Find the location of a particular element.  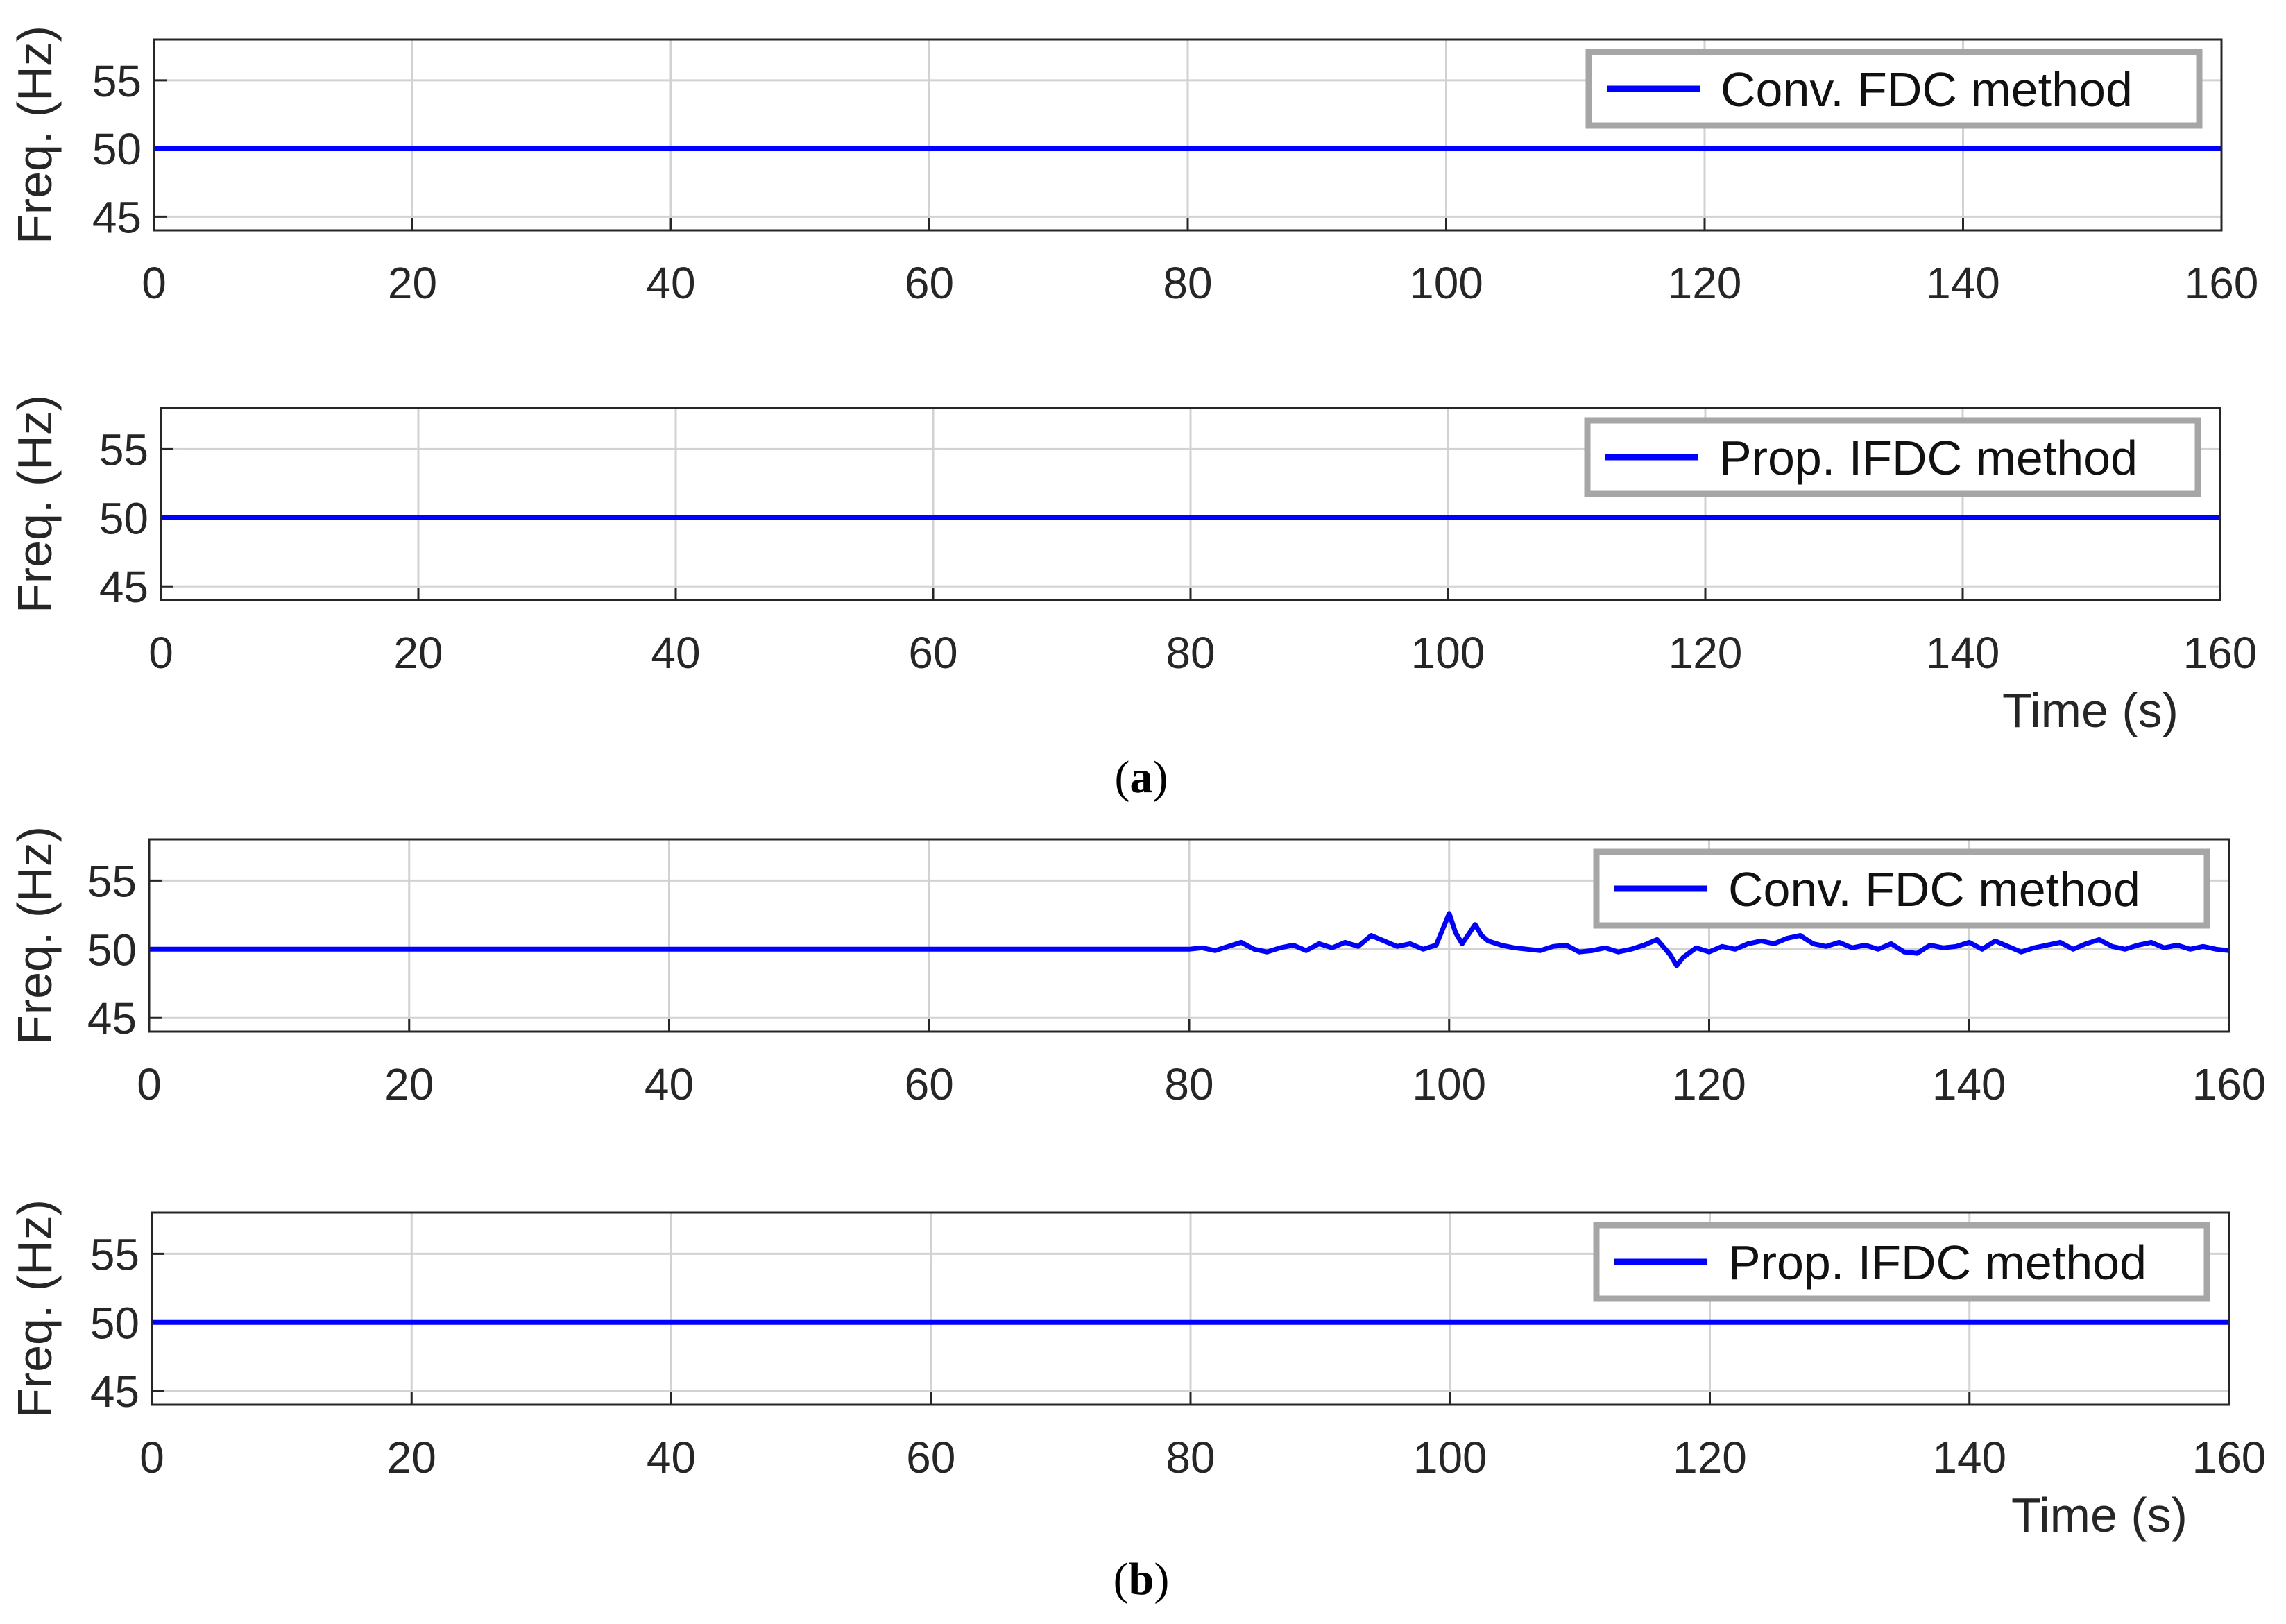

caption-b: (b) is located at coordinates (1142, 1579).